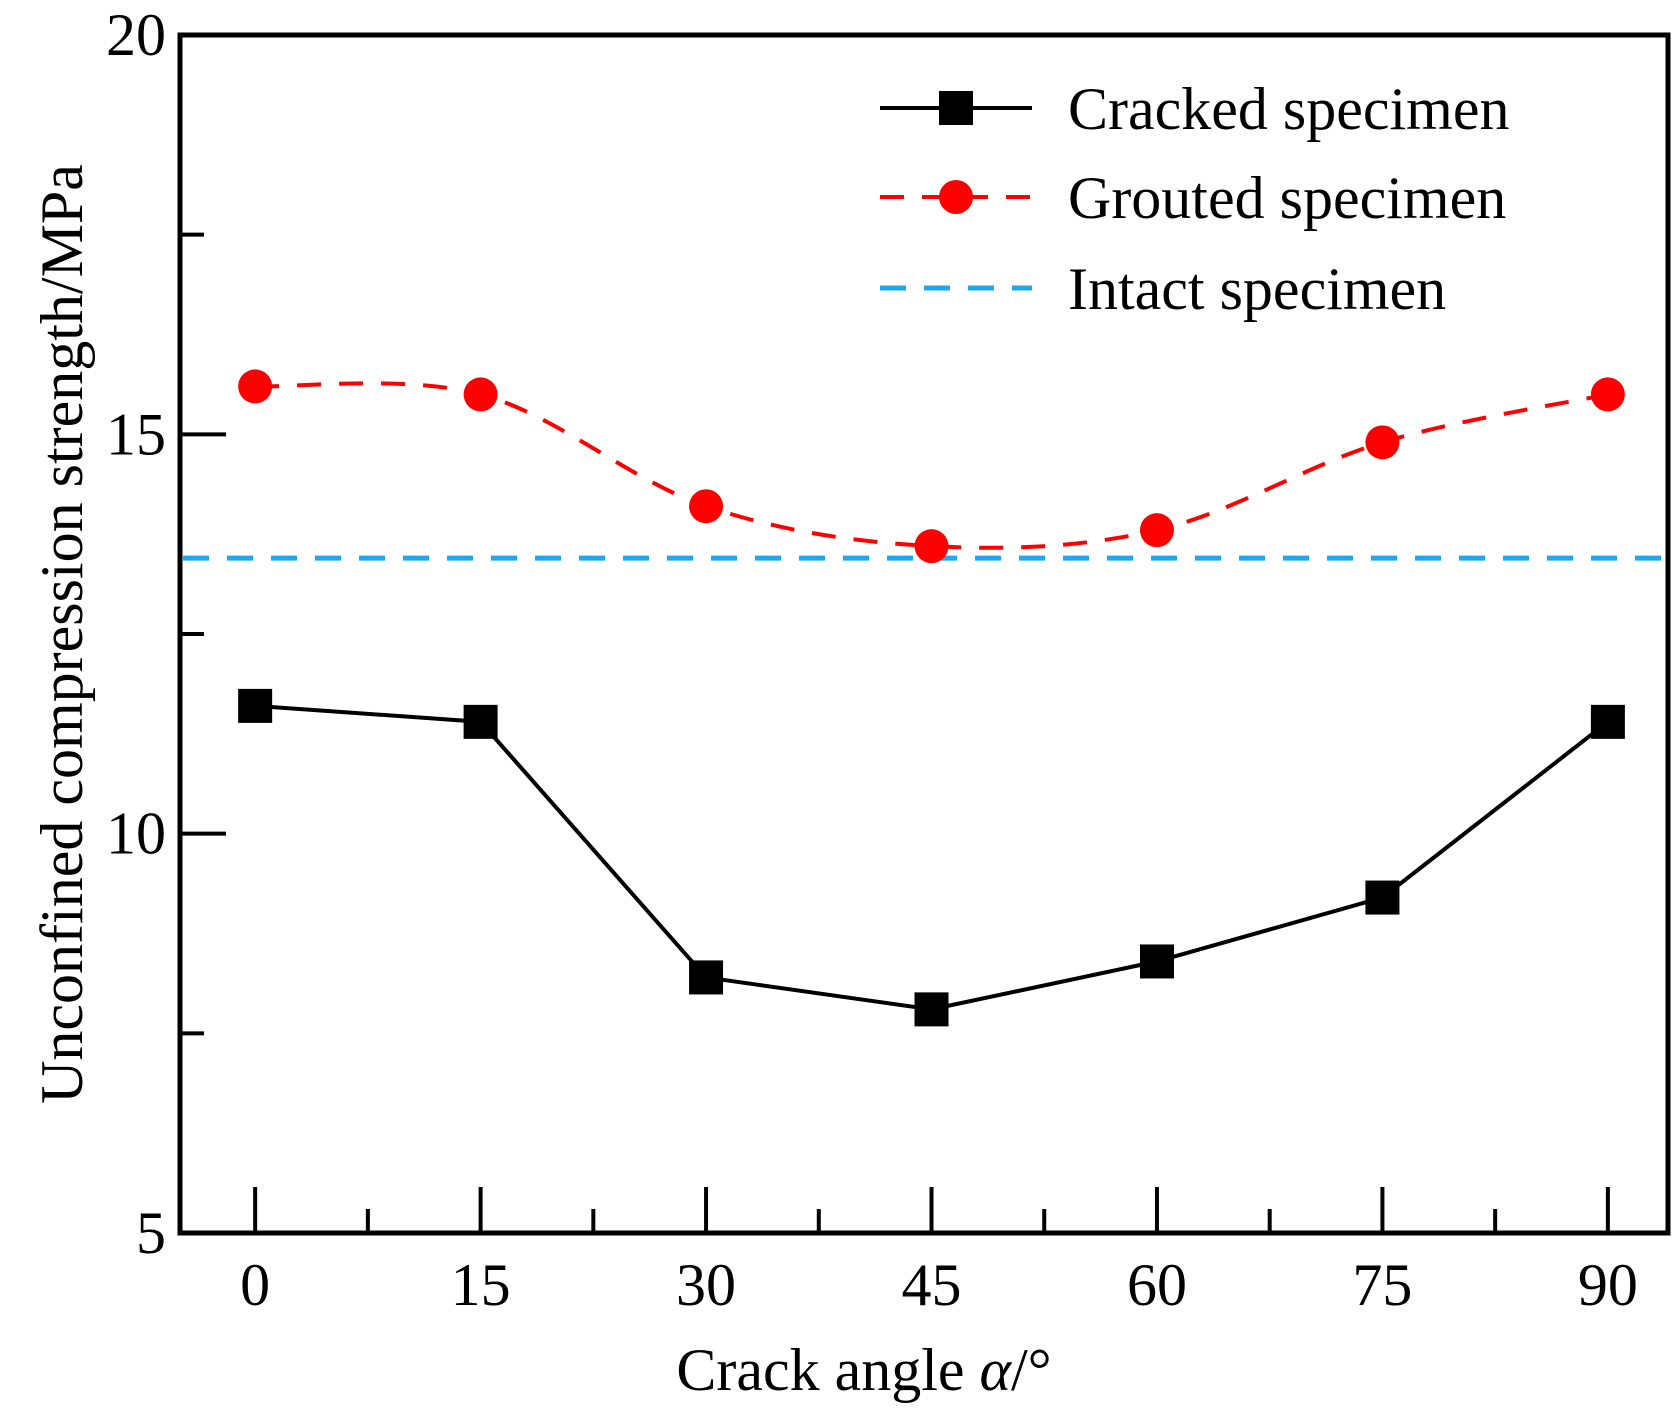  Describe the element at coordinates (956, 197) in the screenshot. I see `legend-circle-marker` at that location.